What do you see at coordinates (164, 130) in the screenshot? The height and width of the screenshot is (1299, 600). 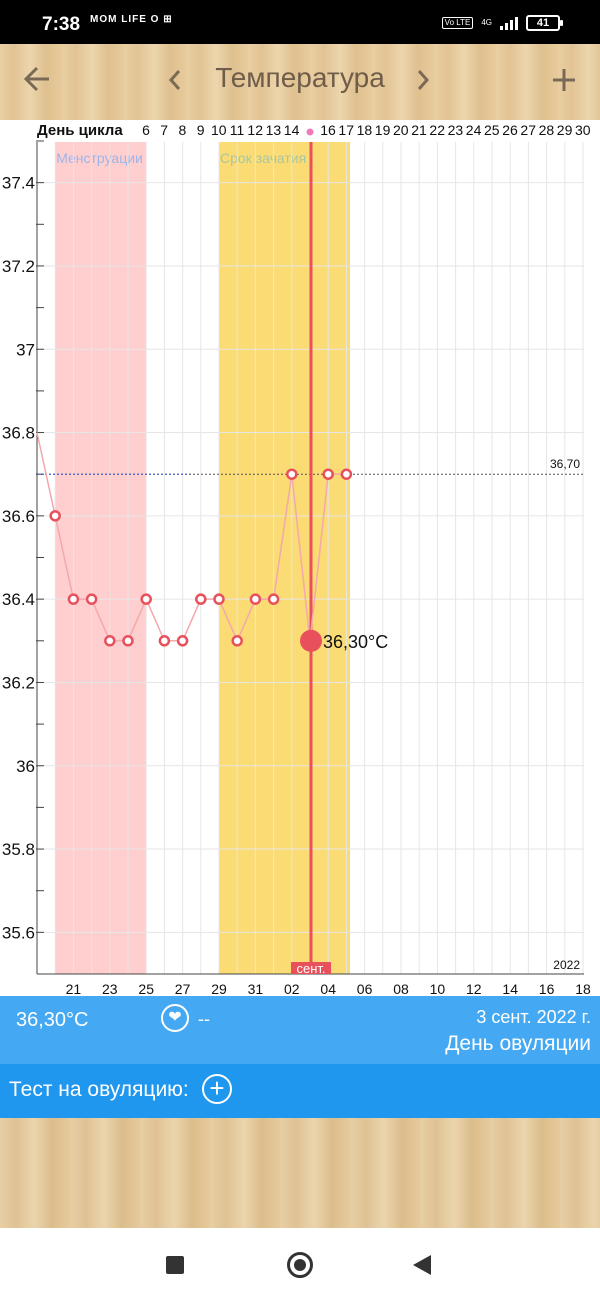 I see `cycle-day: 7` at bounding box center [164, 130].